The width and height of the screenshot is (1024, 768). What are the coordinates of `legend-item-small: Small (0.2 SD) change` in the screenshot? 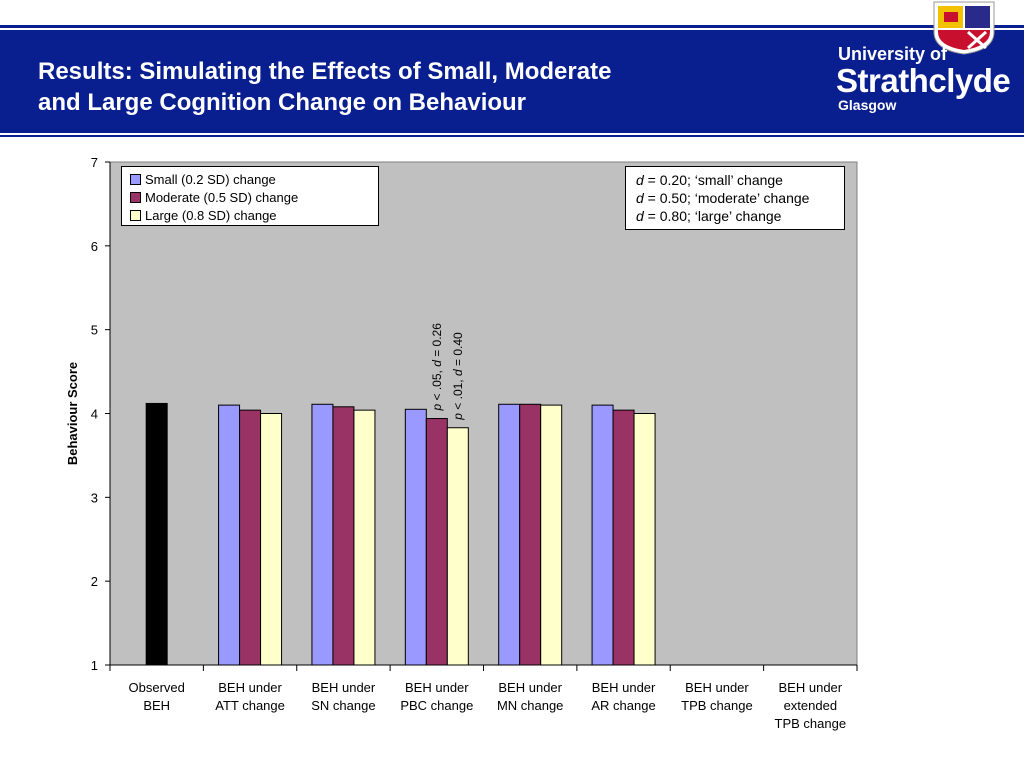 It's located at (203, 179).